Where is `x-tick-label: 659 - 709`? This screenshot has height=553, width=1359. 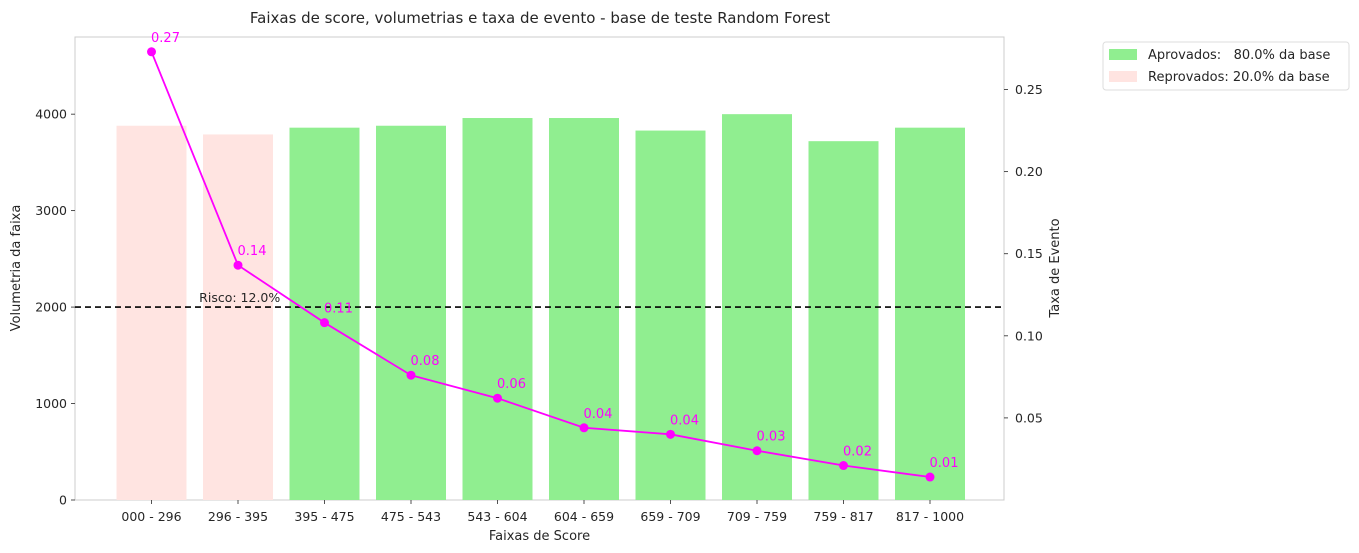
x-tick-label: 659 - 709 is located at coordinates (670, 516).